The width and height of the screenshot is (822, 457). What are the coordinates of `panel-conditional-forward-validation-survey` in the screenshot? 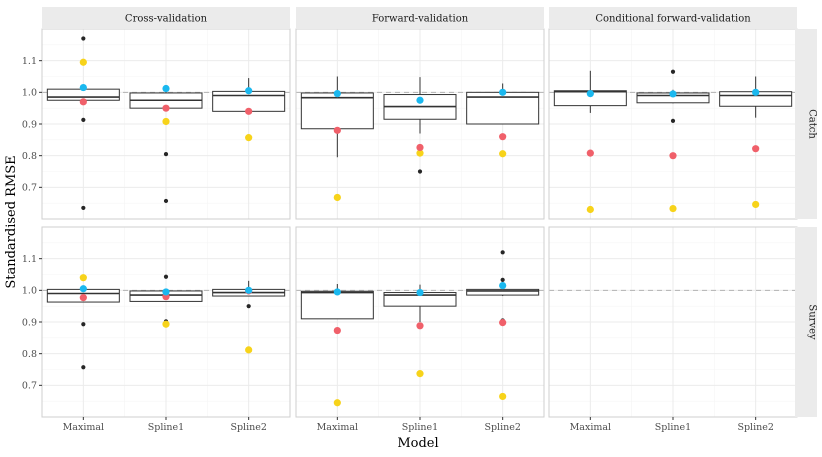 It's located at (673, 322).